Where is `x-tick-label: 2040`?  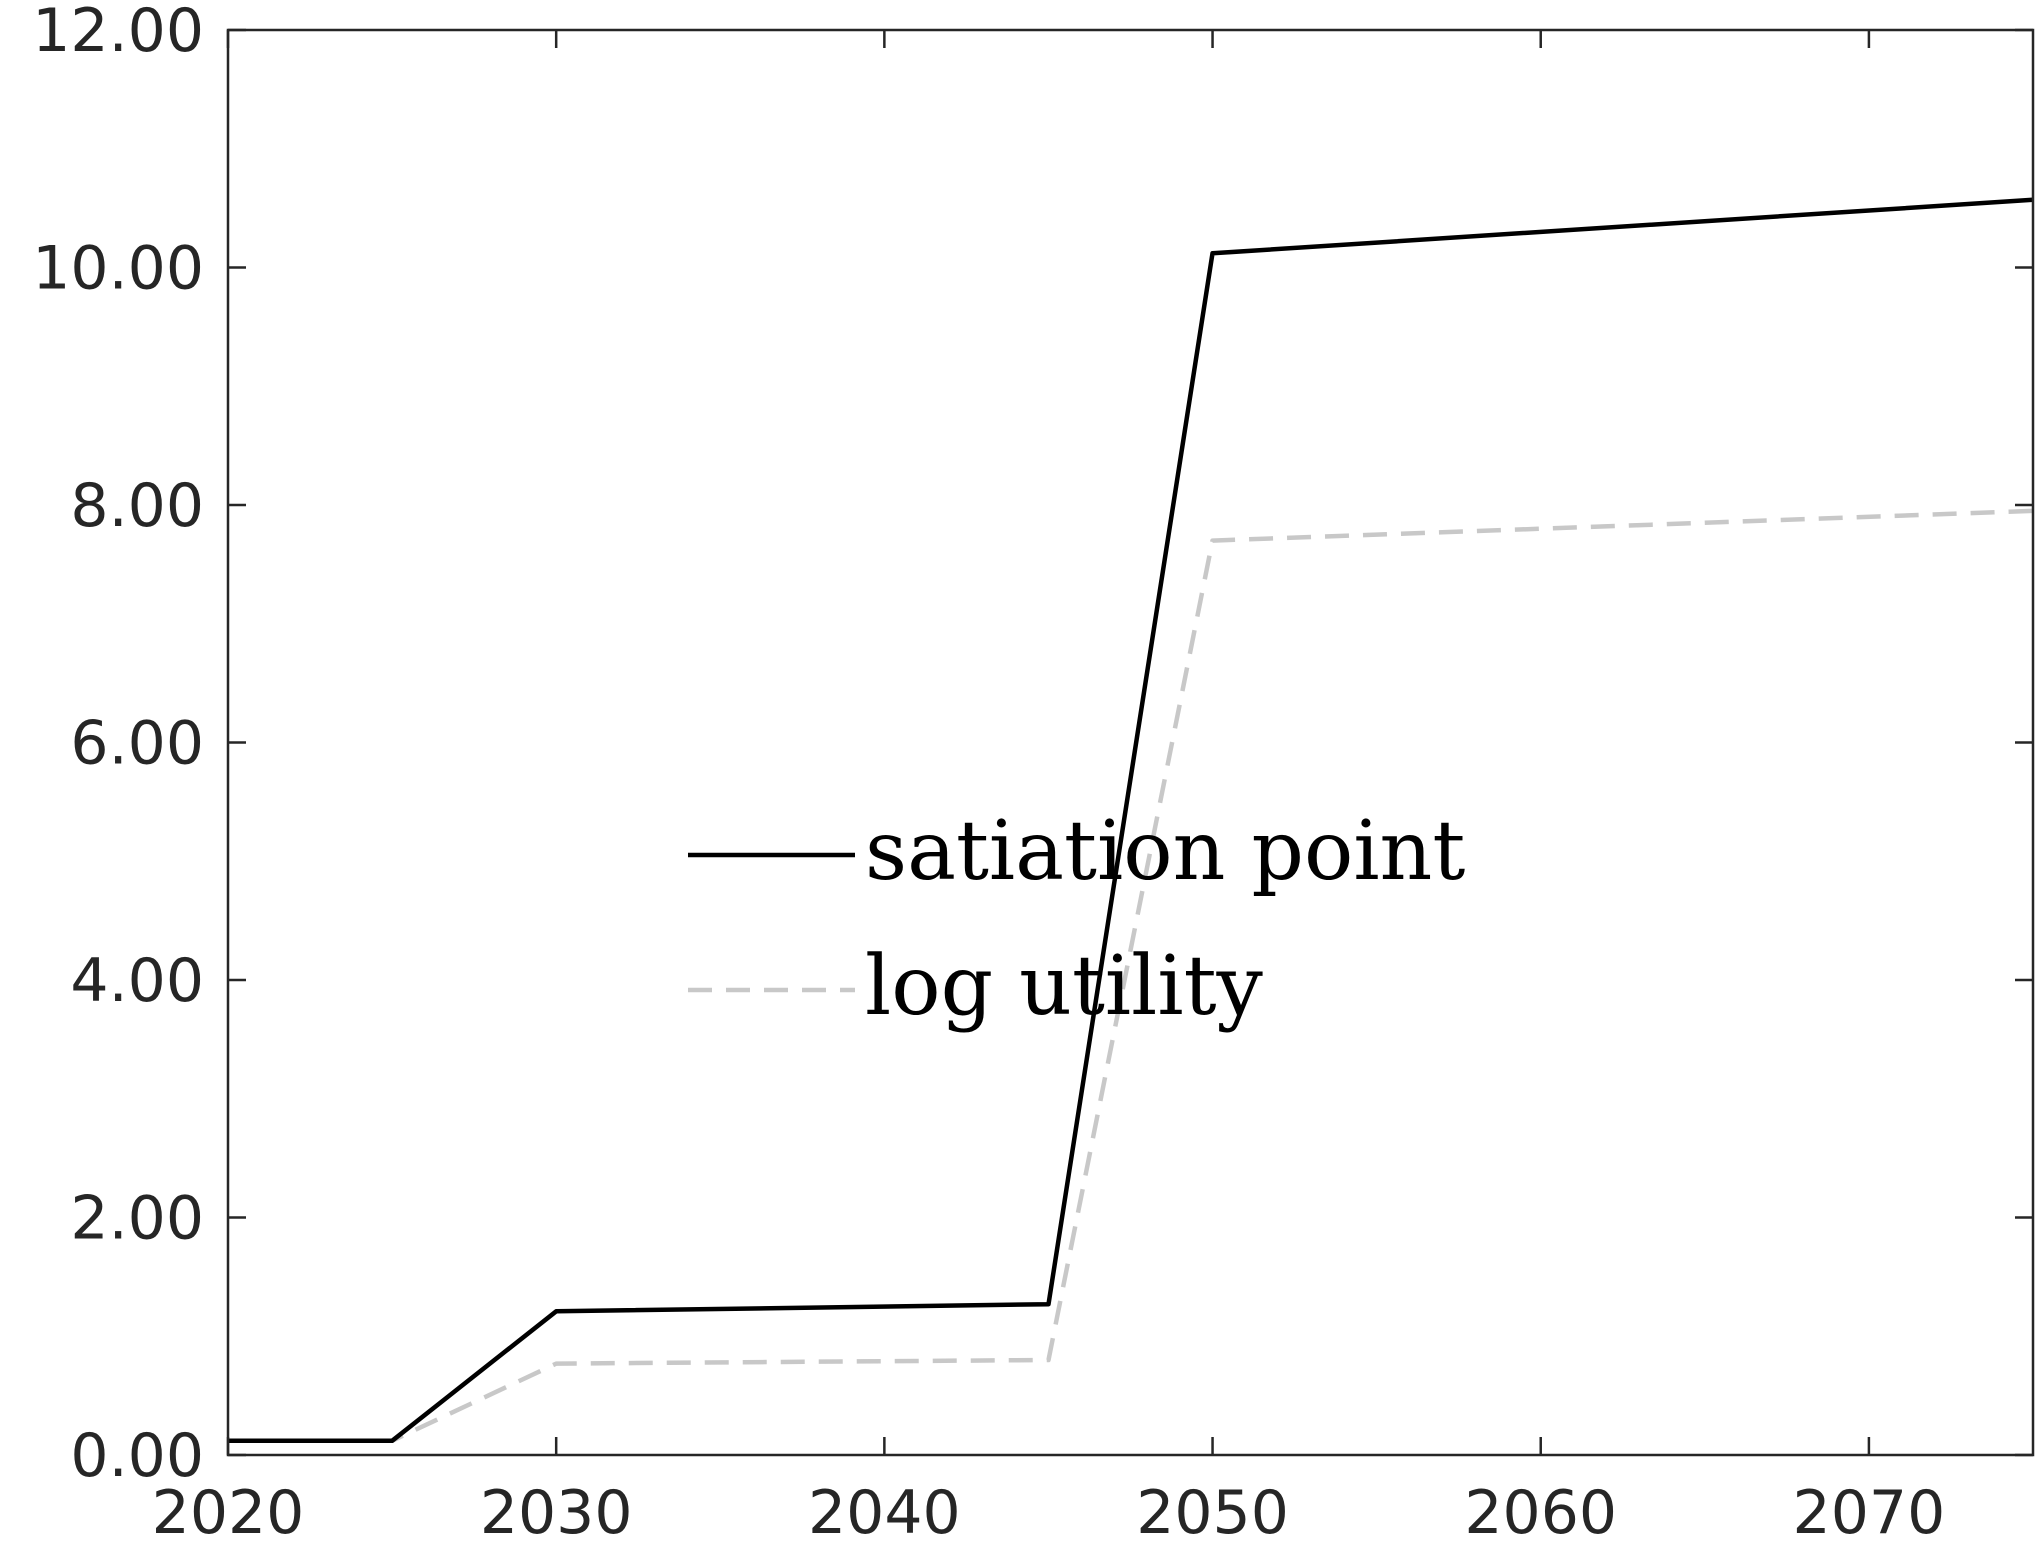
x-tick-label: 2040 is located at coordinates (884, 1513).